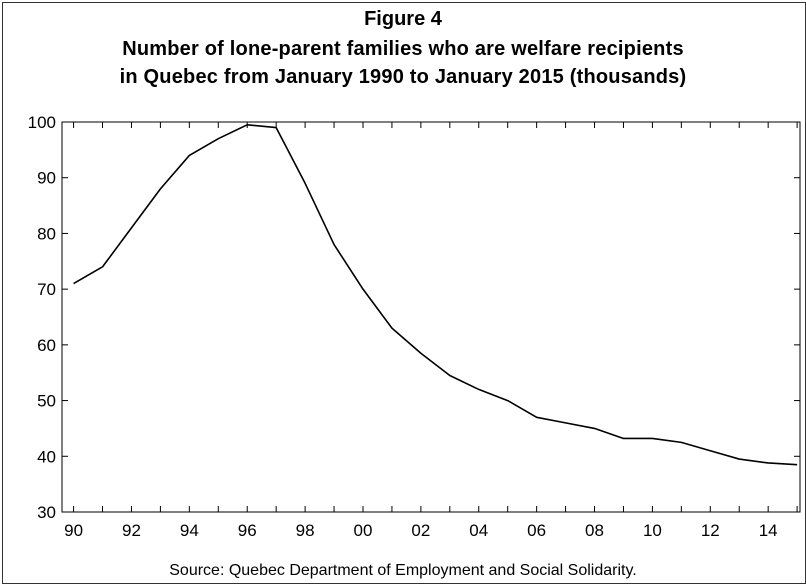  Describe the element at coordinates (710, 530) in the screenshot. I see `x-tick-label: 12` at that location.